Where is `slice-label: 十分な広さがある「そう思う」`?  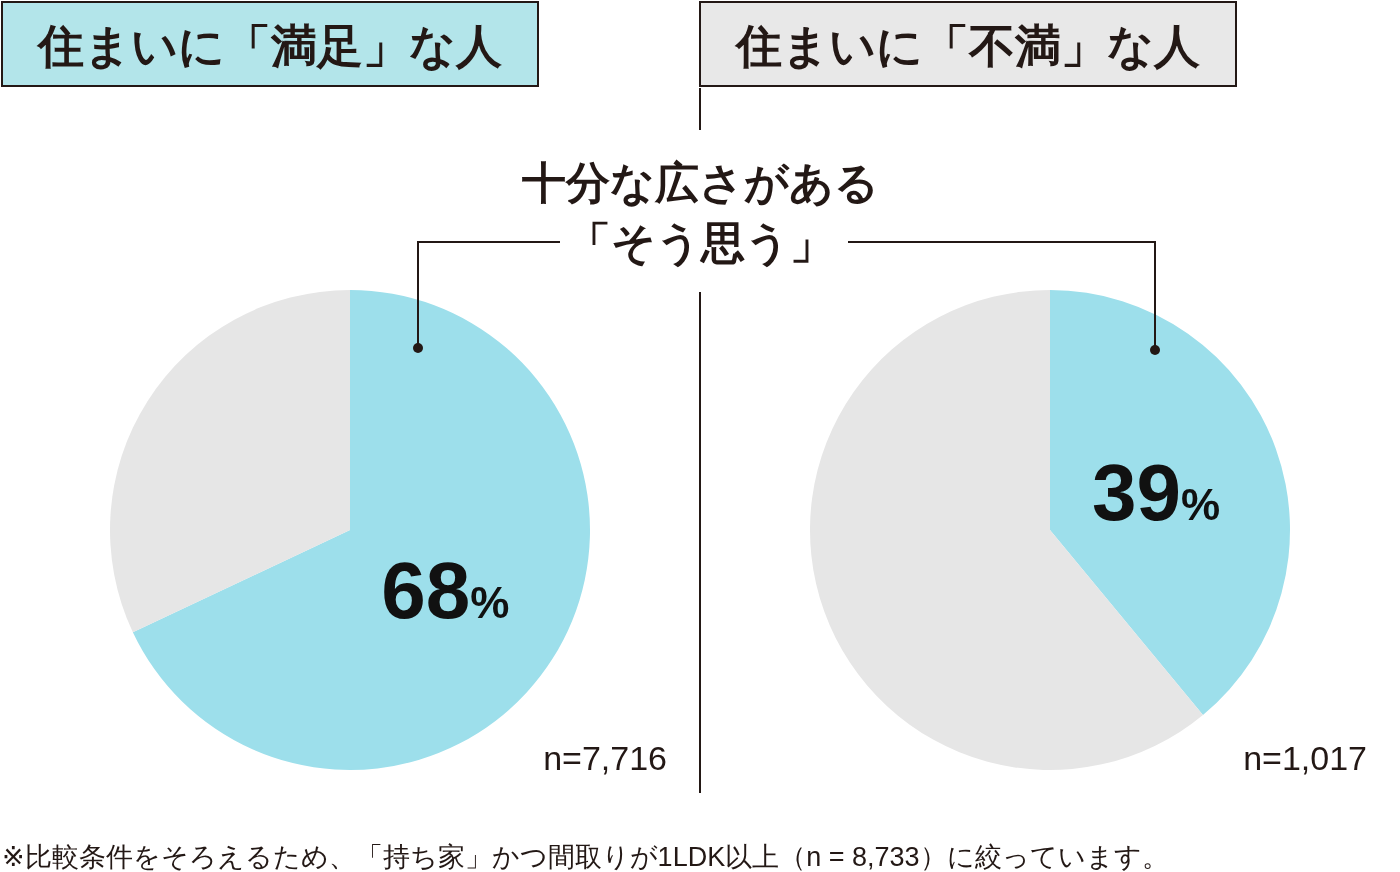
slice-label: 十分な広さがある「そう思う」 is located at coordinates (700, 213).